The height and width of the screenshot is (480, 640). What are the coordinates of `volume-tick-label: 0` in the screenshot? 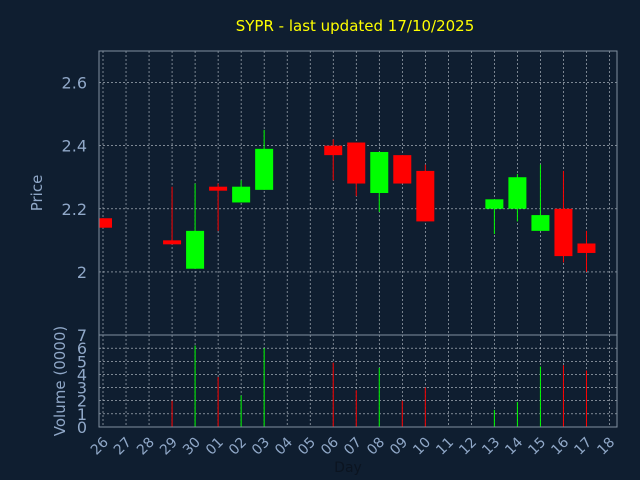 It's located at (82, 427).